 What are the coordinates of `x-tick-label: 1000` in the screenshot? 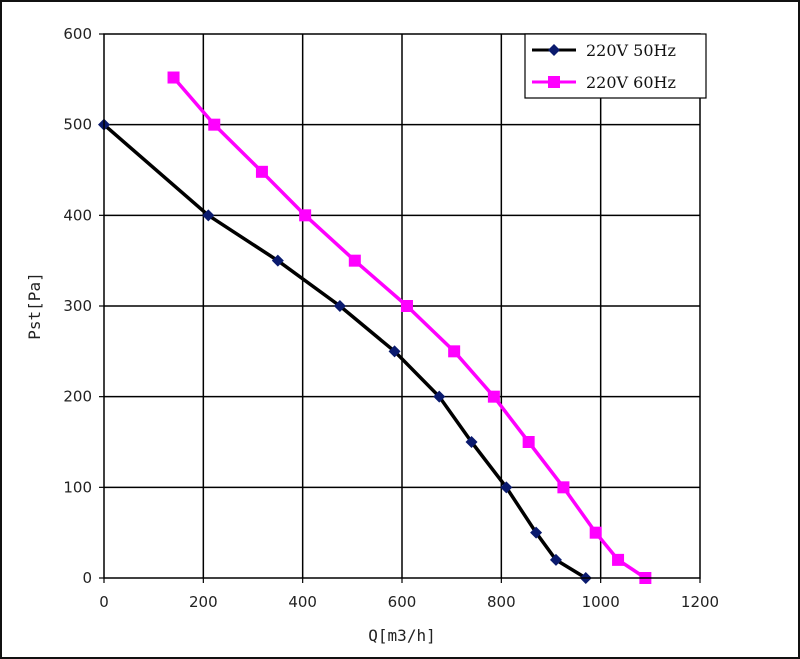 It's located at (601, 602).